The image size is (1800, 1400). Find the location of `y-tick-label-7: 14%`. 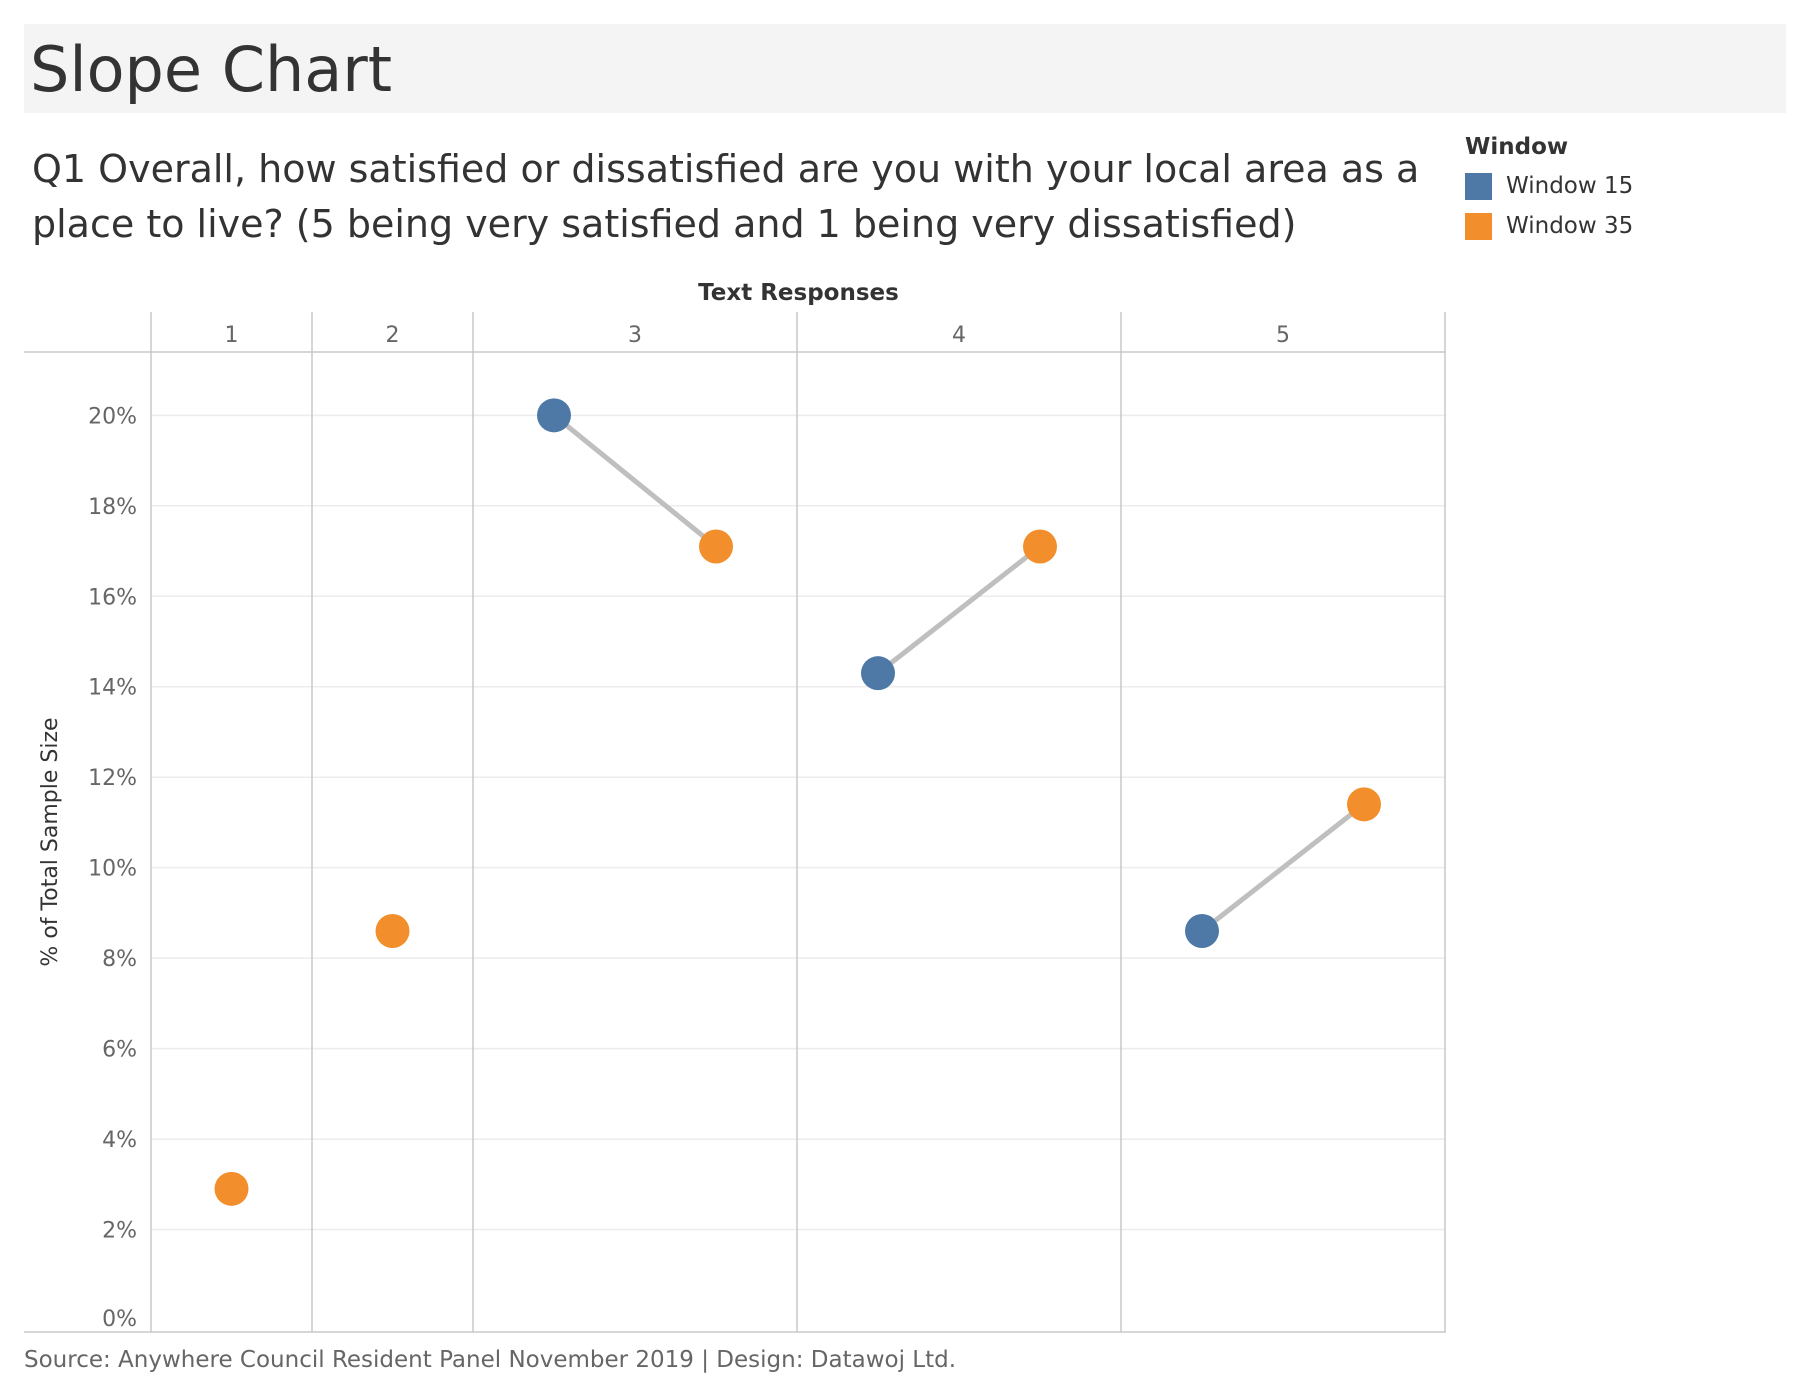

y-tick-label-7: 14% is located at coordinates (112, 688).